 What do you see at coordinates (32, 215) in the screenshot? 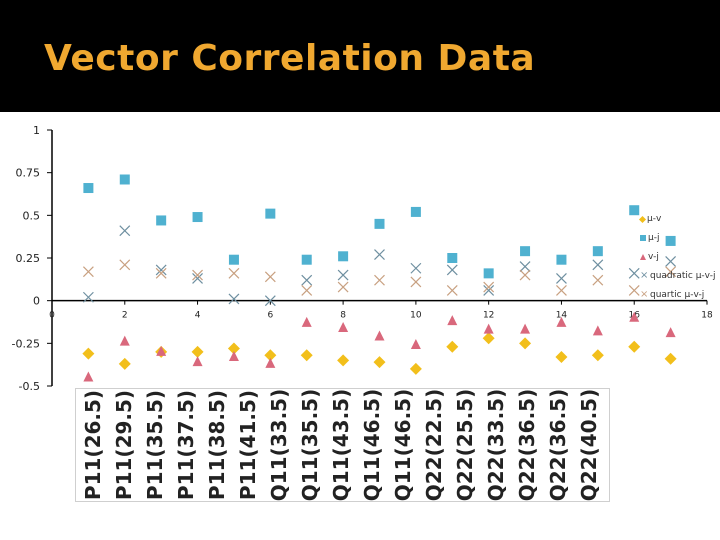
I see `y-tick-label: 0.5` at bounding box center [32, 215].